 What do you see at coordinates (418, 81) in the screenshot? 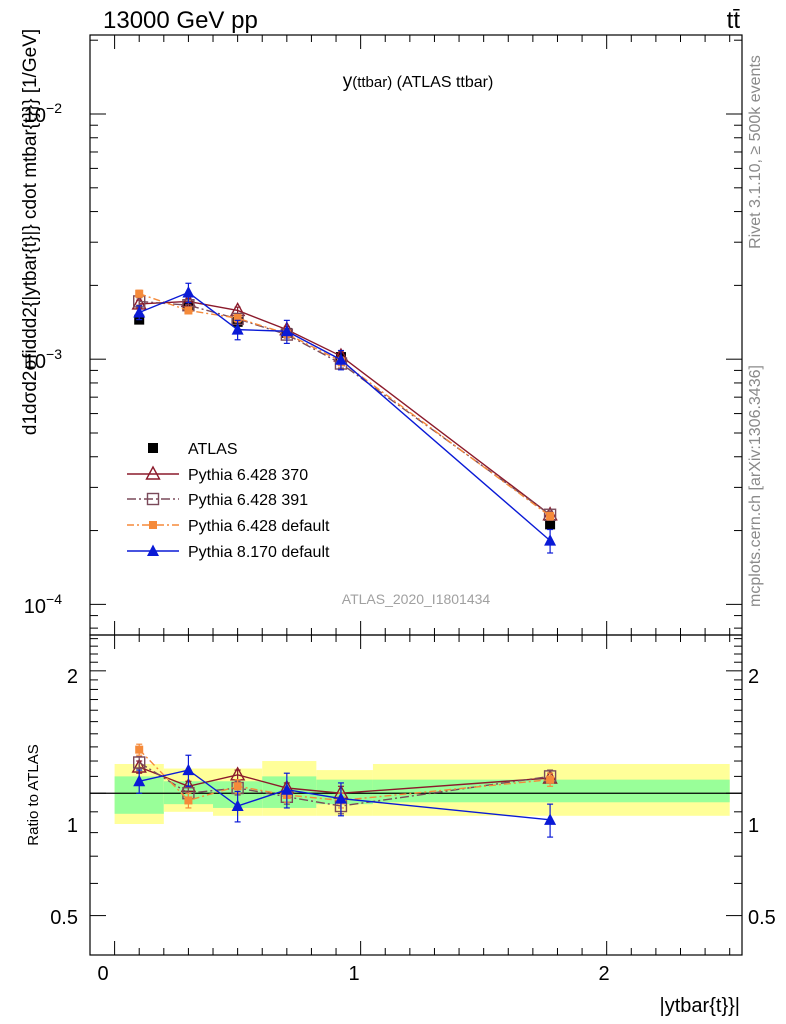
I see `main-title: y(ttbar) (ATLAS ttbar)` at bounding box center [418, 81].